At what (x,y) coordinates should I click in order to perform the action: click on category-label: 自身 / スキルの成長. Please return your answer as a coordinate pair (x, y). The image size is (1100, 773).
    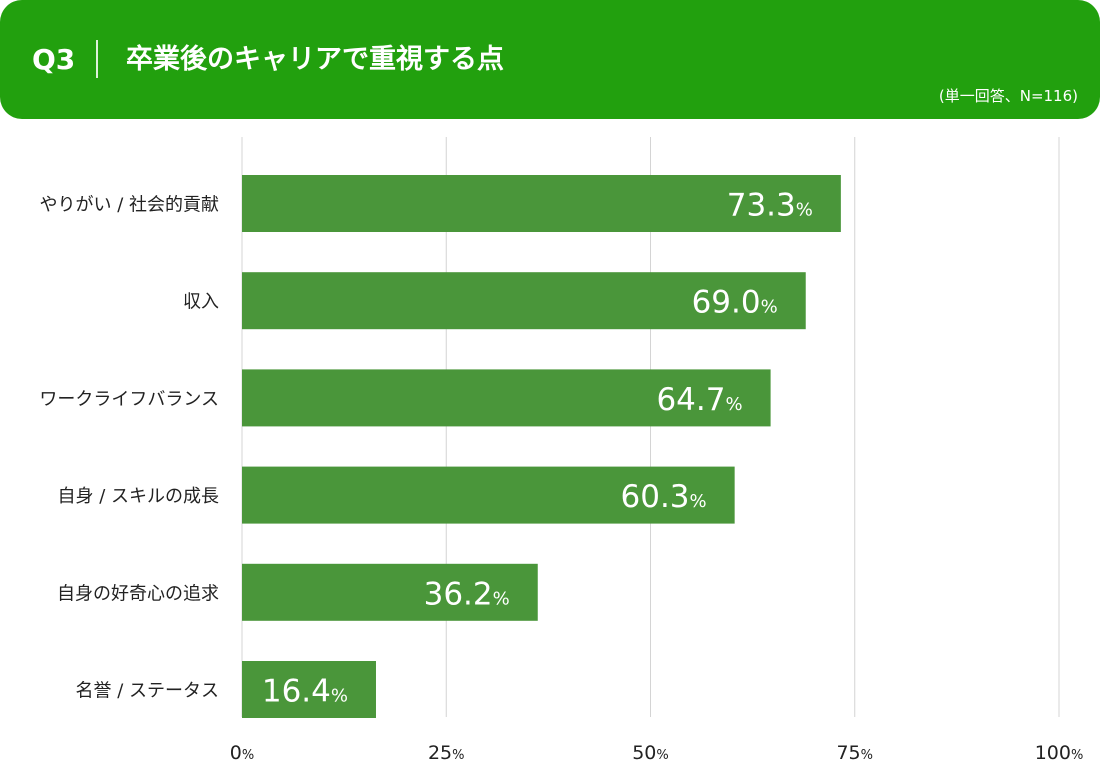
    Looking at the image, I should click on (138, 496).